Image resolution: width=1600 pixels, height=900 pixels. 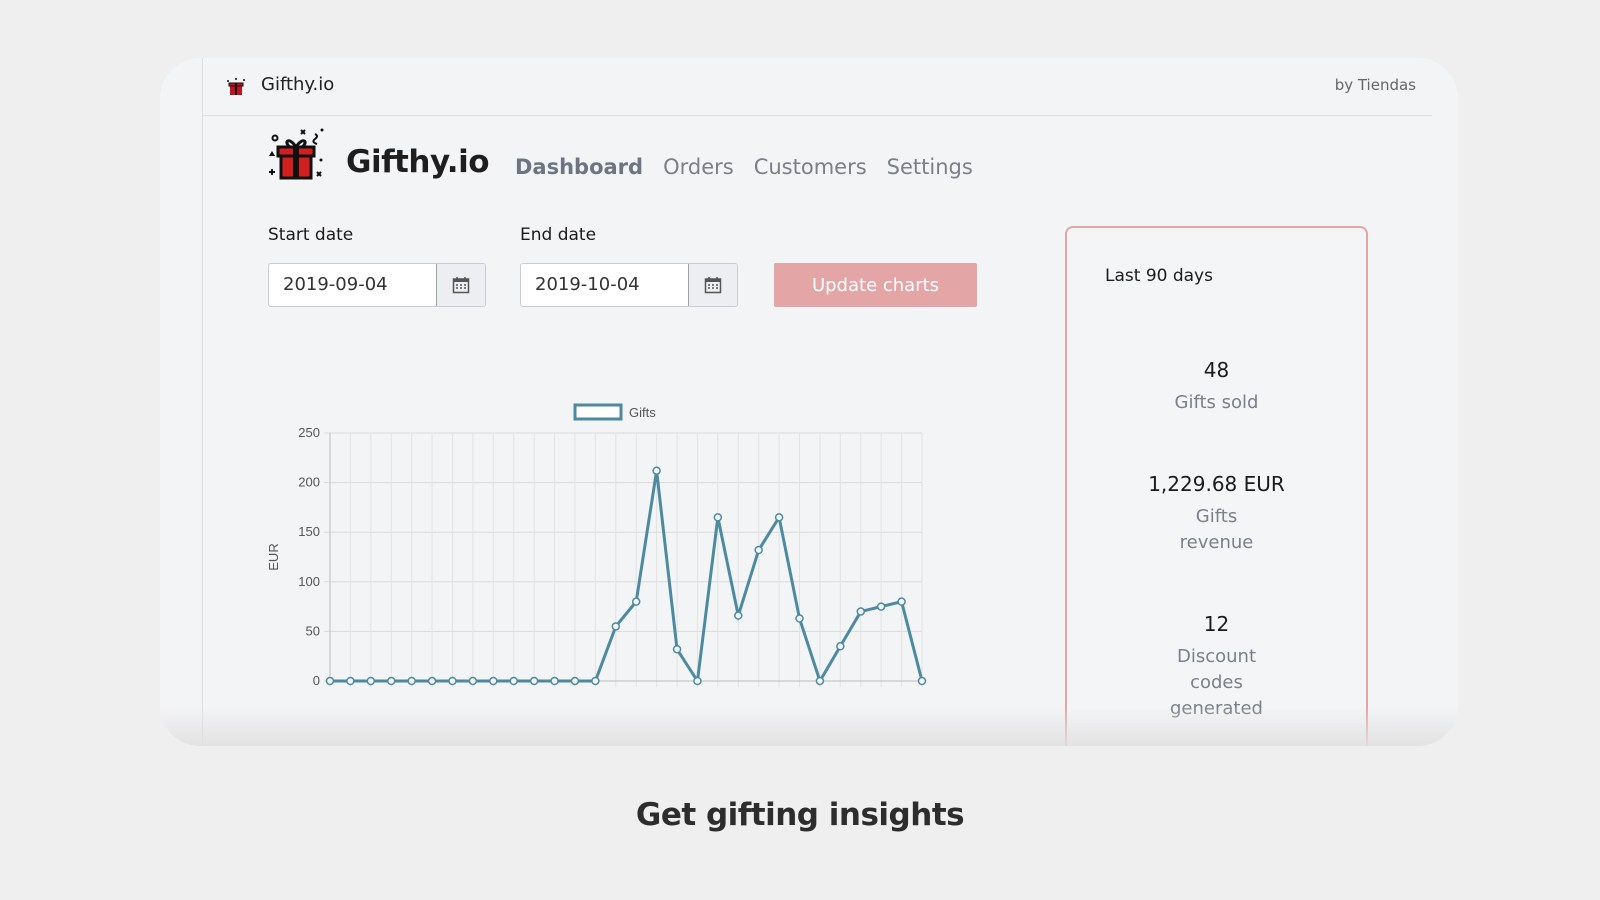 What do you see at coordinates (309, 432) in the screenshot?
I see `y-tick-label: 250` at bounding box center [309, 432].